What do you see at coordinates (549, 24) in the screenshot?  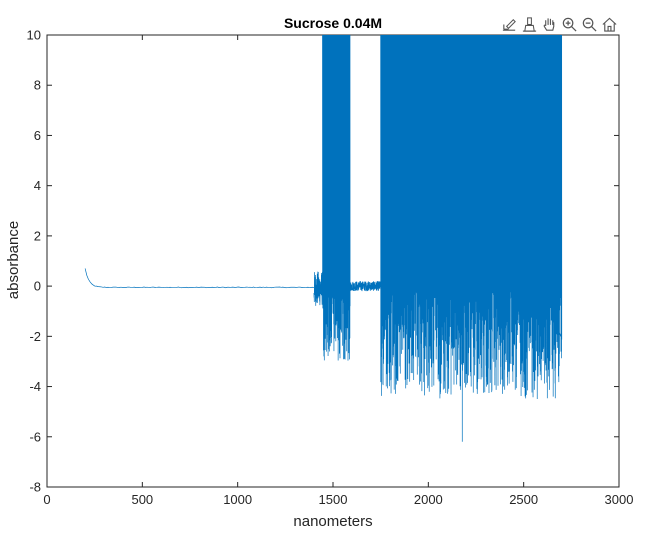 I see `pan-hand-icon` at bounding box center [549, 24].